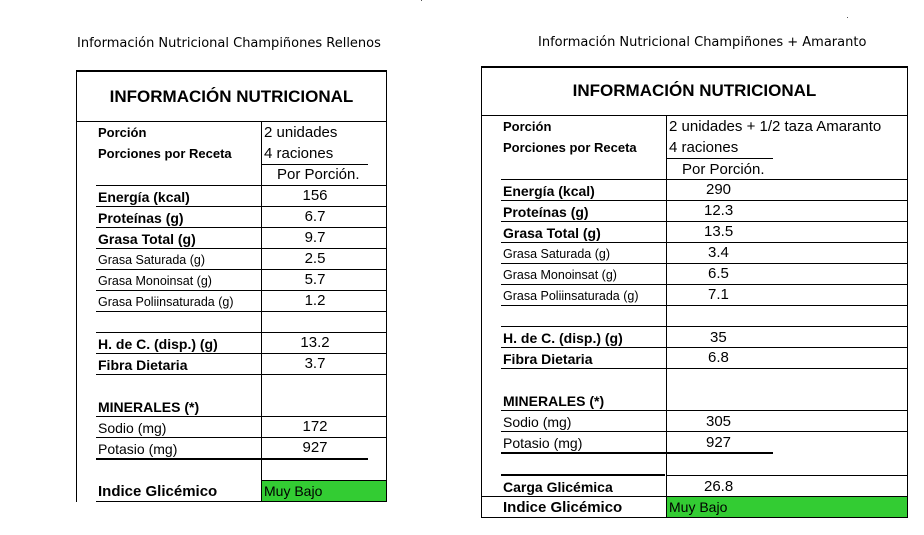 Image resolution: width=924 pixels, height=535 pixels. Describe the element at coordinates (554, 401) in the screenshot. I see `right-minerales-heading: MINERALES (*)` at that location.